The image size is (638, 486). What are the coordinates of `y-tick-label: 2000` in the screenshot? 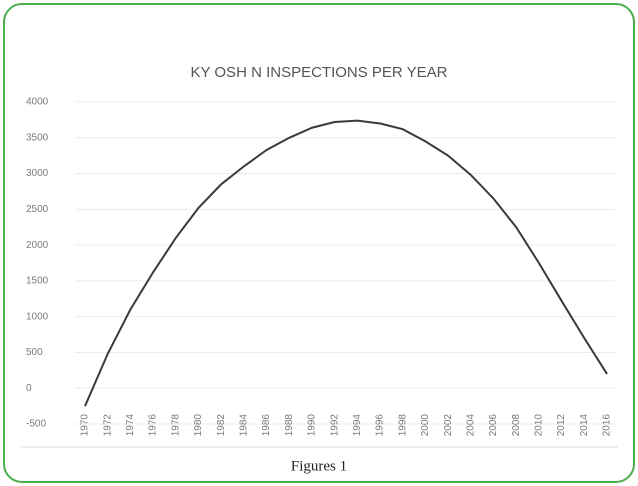 It's located at (37, 245).